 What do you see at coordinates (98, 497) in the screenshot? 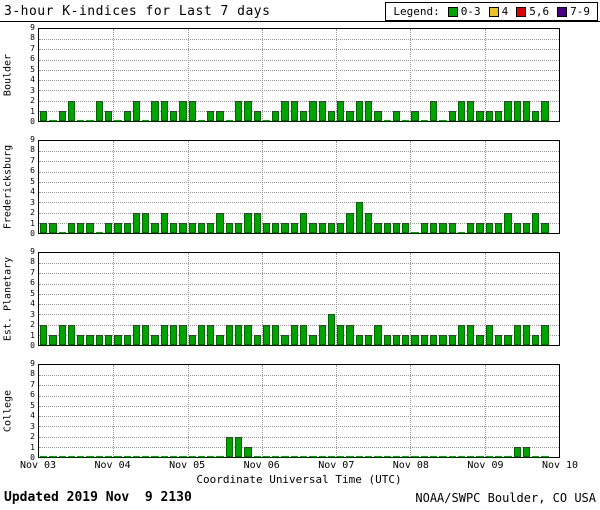
I see `updated-timestamp: Updated 2019 Nov 9 2130` at bounding box center [98, 497].